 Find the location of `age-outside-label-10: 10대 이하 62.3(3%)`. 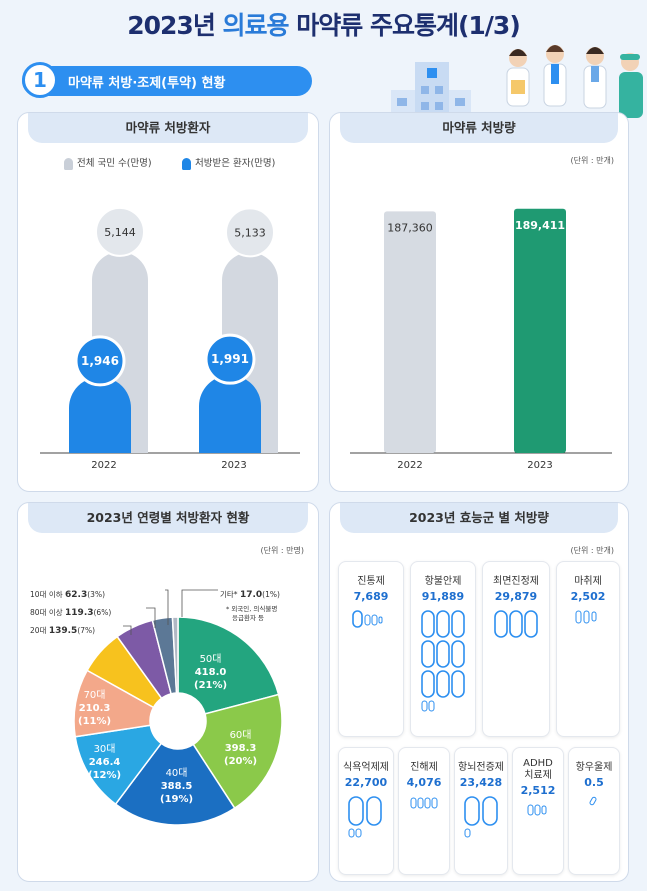

age-outside-label-10: 10대 이하 62.3(3%) is located at coordinates (67, 594).